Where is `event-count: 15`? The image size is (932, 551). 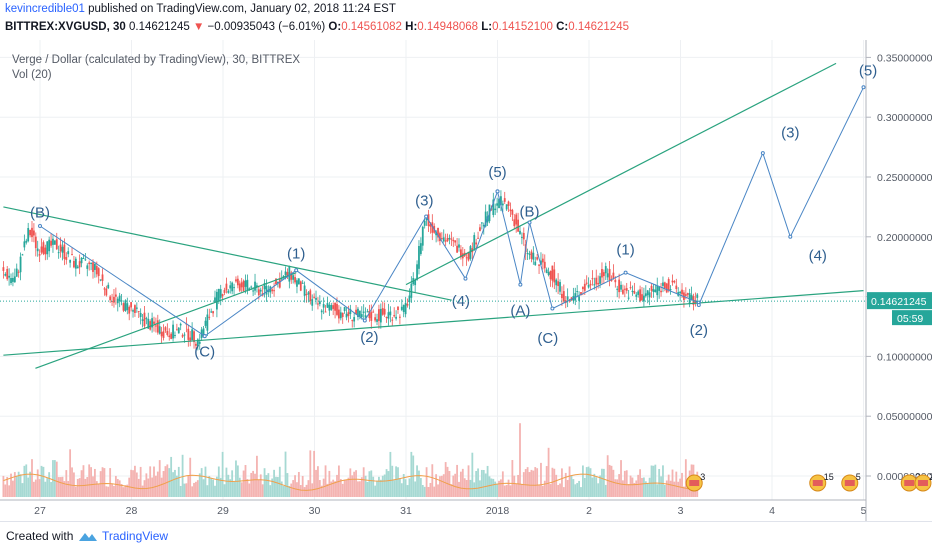 event-count: 15 is located at coordinates (829, 477).